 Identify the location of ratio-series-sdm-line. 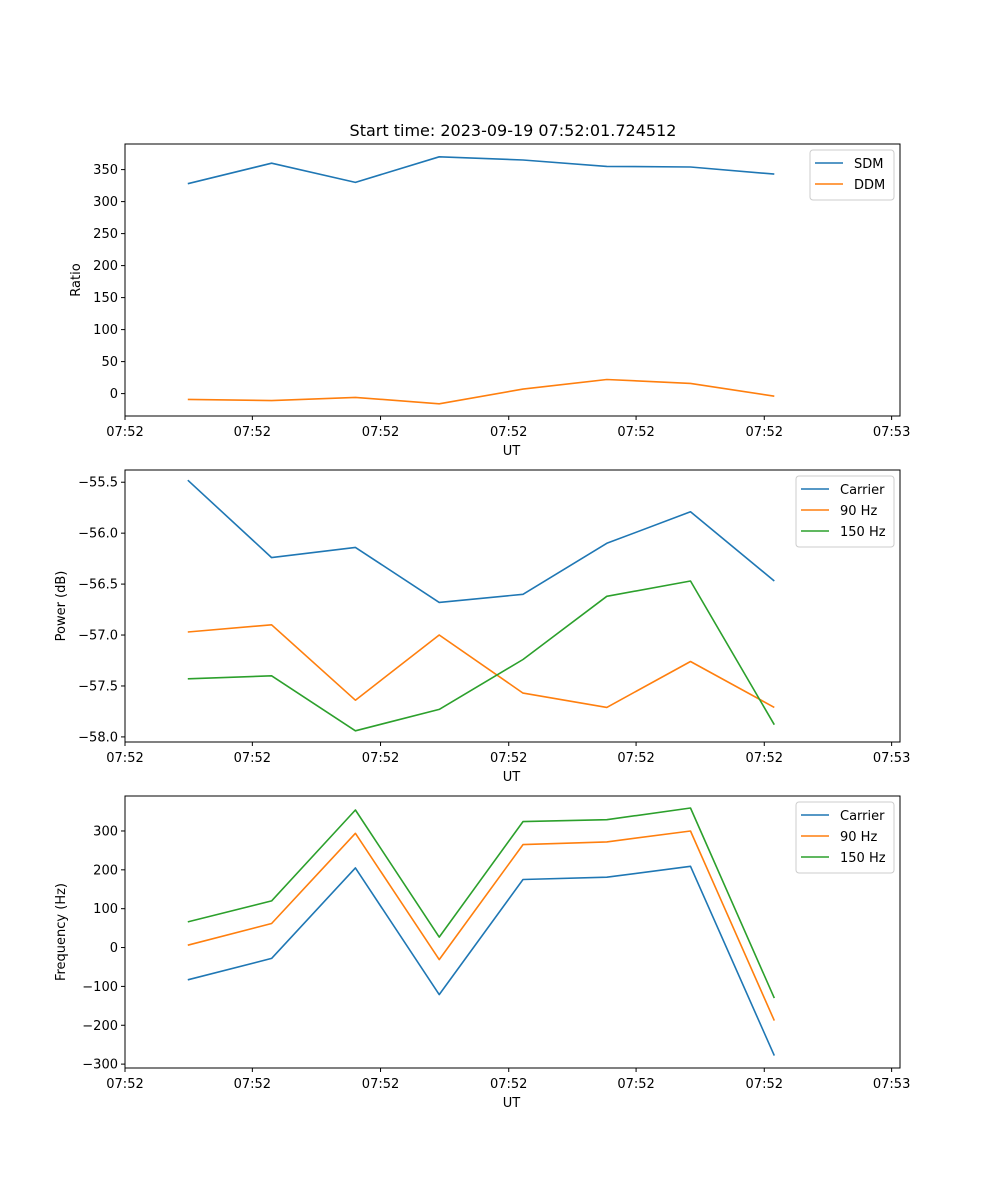
(481, 170).